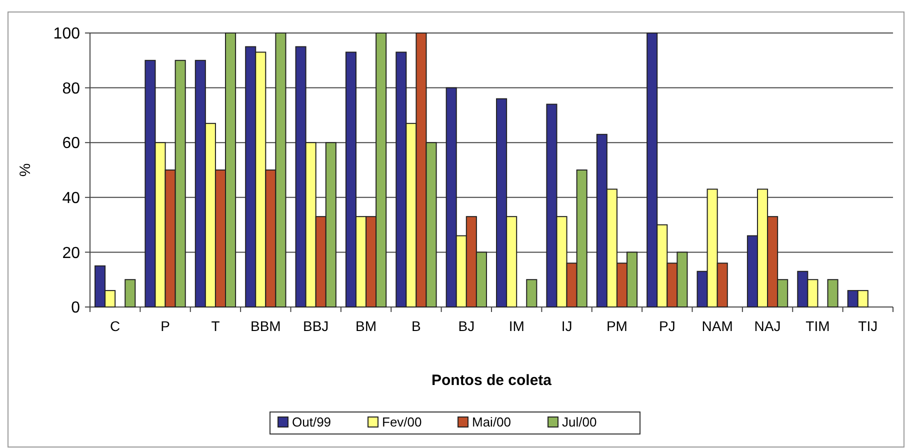  What do you see at coordinates (165, 326) in the screenshot?
I see `x-tick-label: P` at bounding box center [165, 326].